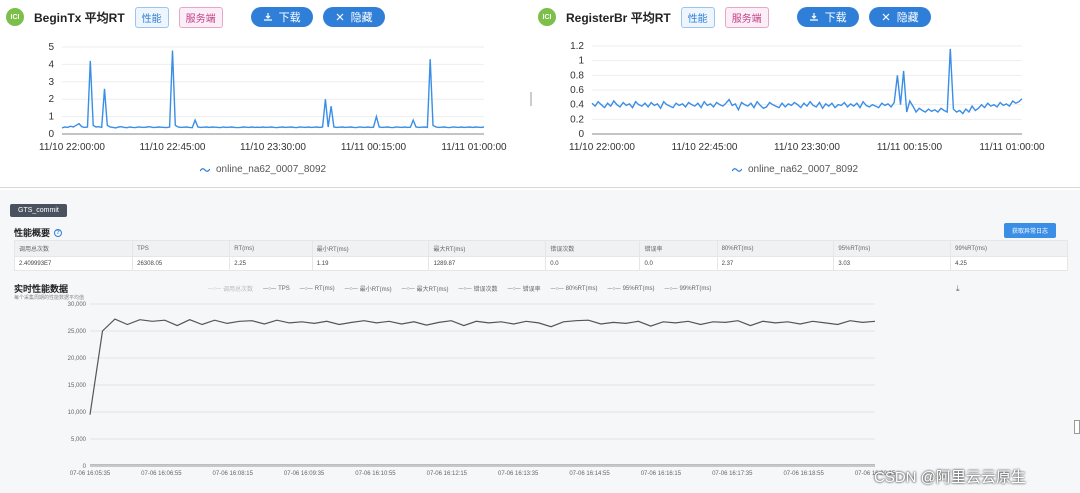 This screenshot has height=493, width=1080. I want to click on realtime-legend-item: —○— 错误次数, so click(478, 289).